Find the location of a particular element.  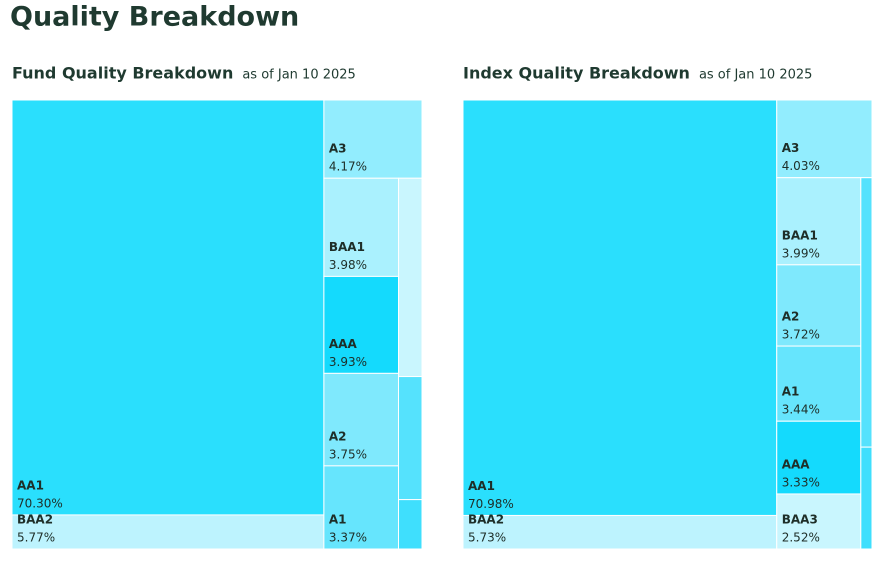

tile-value: 70.98% is located at coordinates (491, 504).